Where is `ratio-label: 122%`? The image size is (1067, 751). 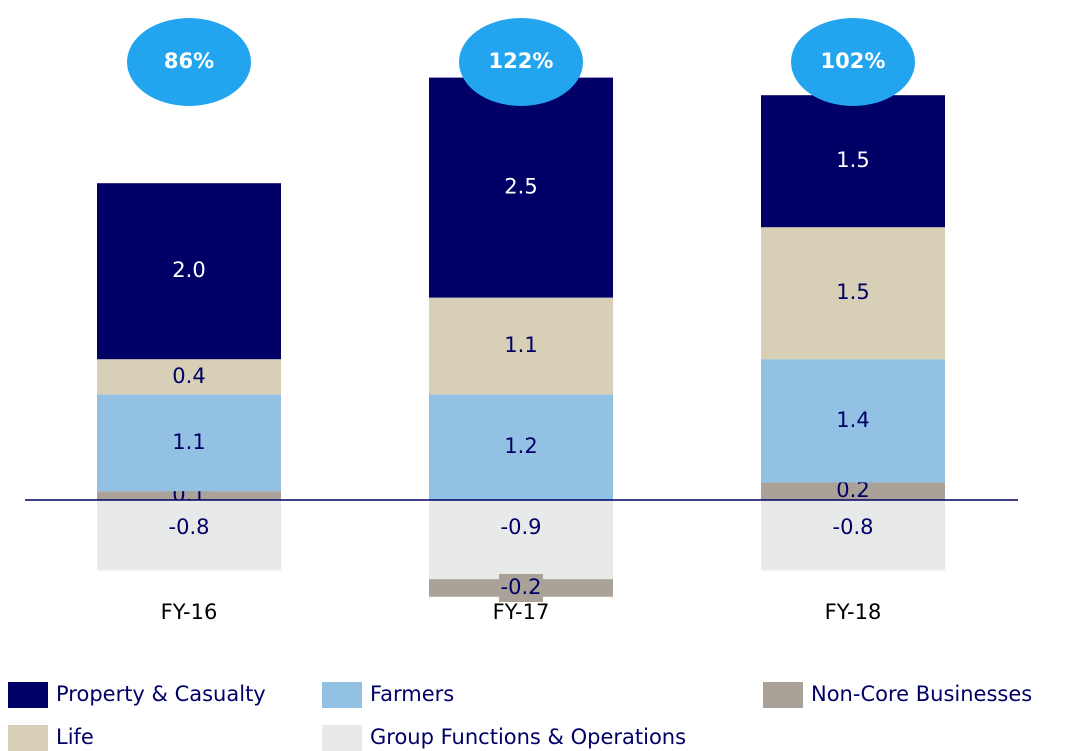 ratio-label: 122% is located at coordinates (521, 61).